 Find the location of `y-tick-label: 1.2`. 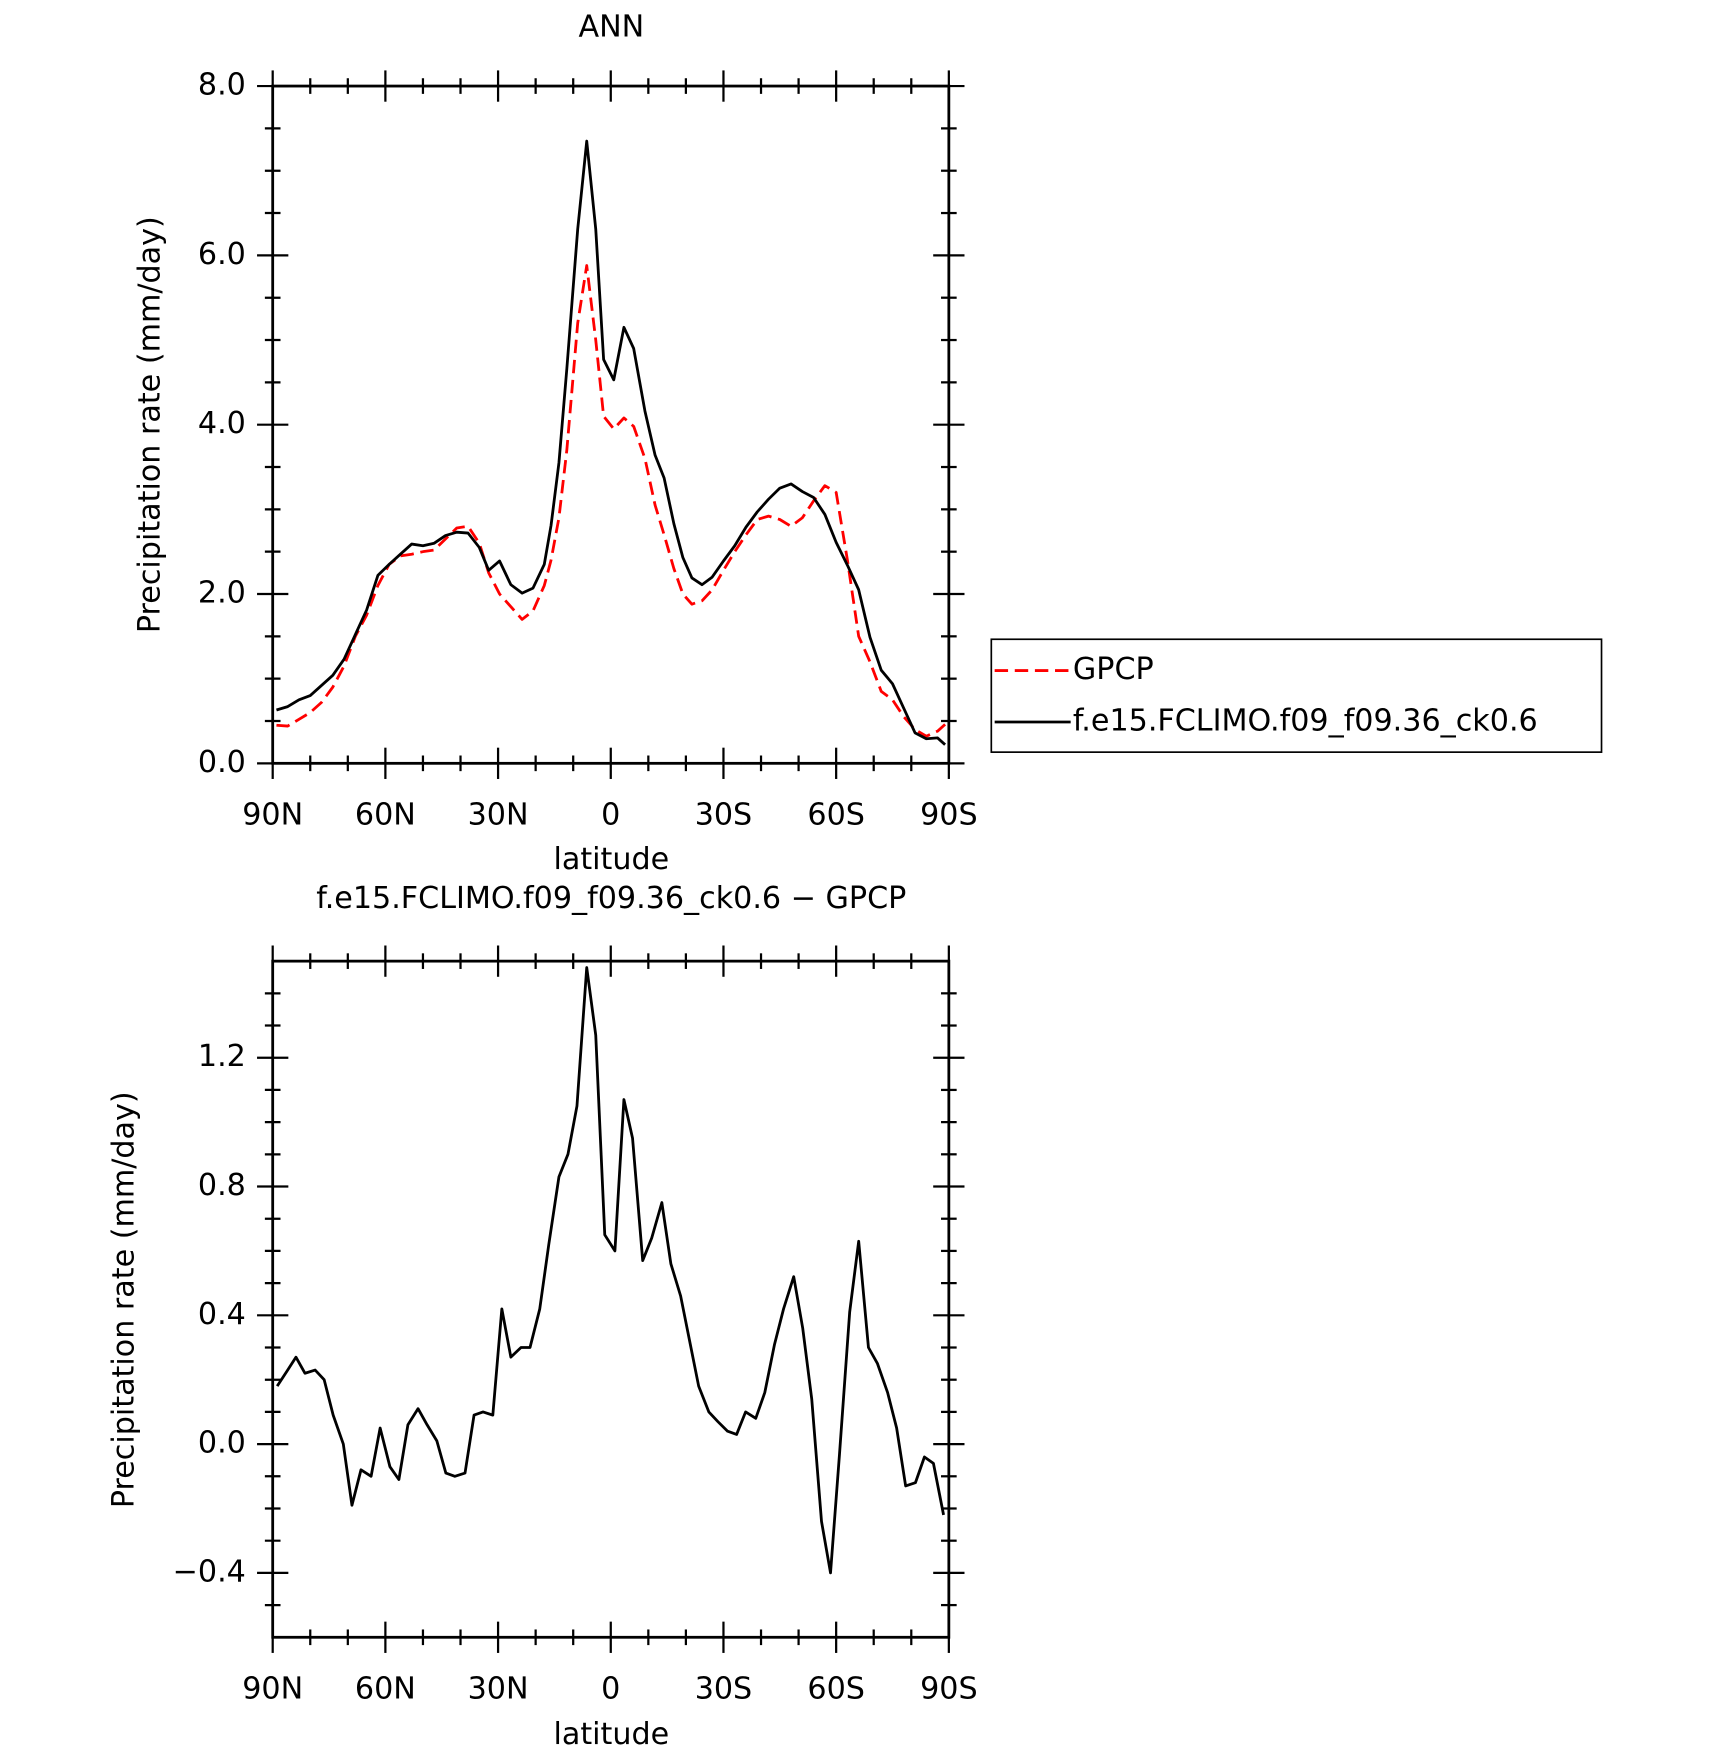

y-tick-label: 1.2 is located at coordinates (222, 1056).